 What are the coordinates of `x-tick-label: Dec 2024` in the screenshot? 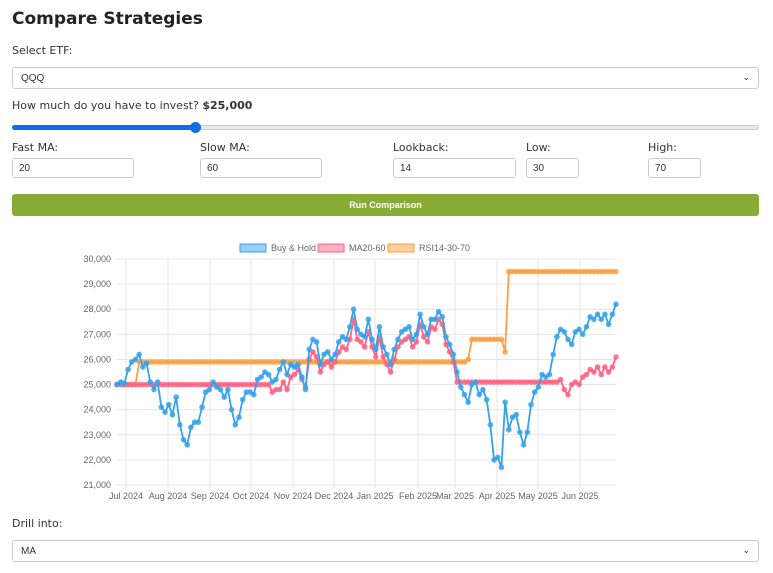 It's located at (334, 496).